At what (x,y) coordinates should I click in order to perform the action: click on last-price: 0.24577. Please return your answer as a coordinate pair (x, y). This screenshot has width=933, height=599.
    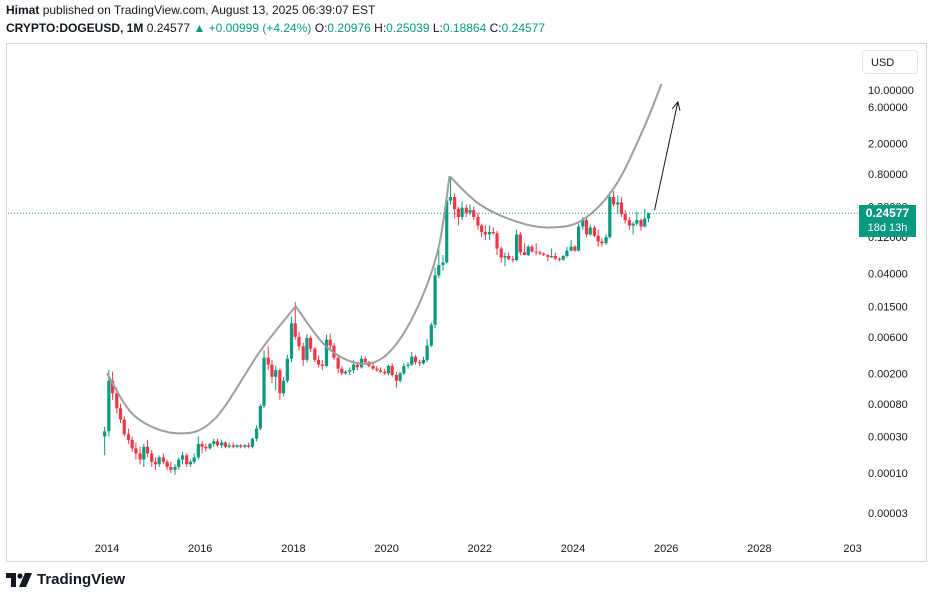
    Looking at the image, I should click on (168, 28).